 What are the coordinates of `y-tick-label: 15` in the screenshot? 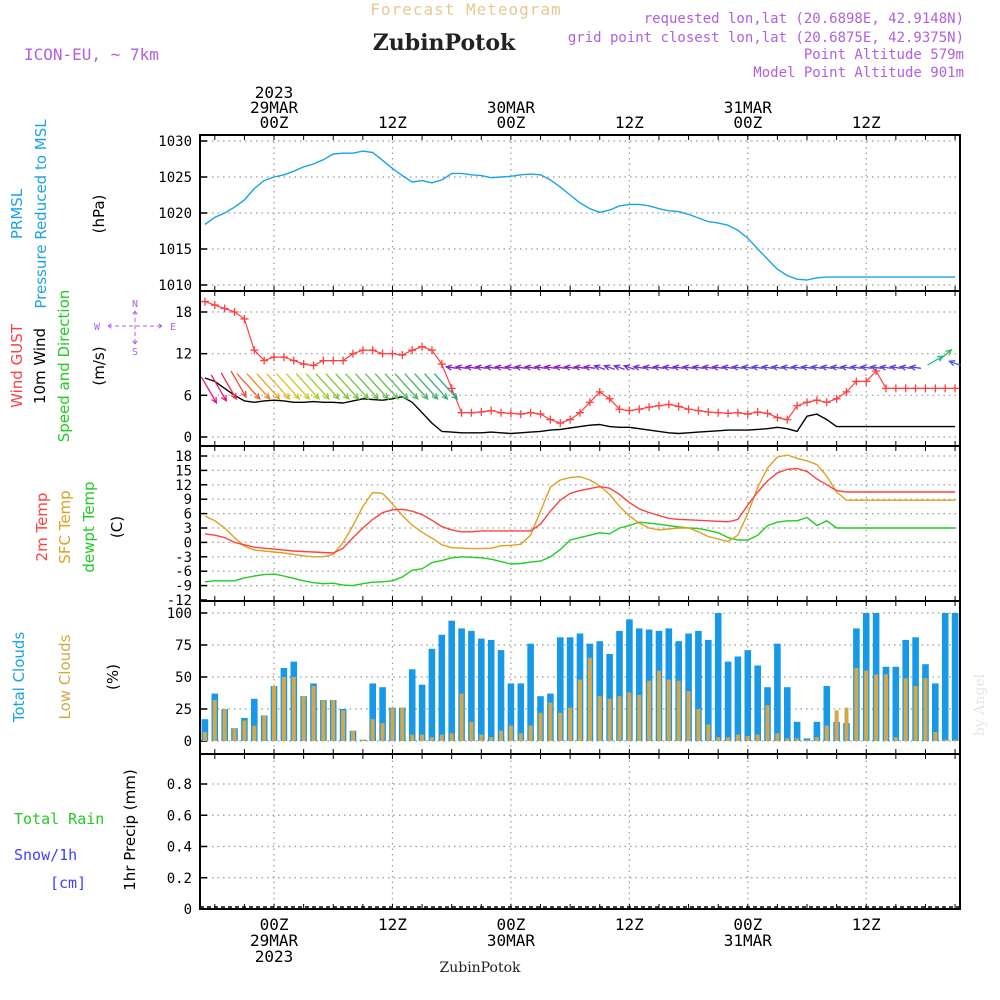 It's located at (183, 471).